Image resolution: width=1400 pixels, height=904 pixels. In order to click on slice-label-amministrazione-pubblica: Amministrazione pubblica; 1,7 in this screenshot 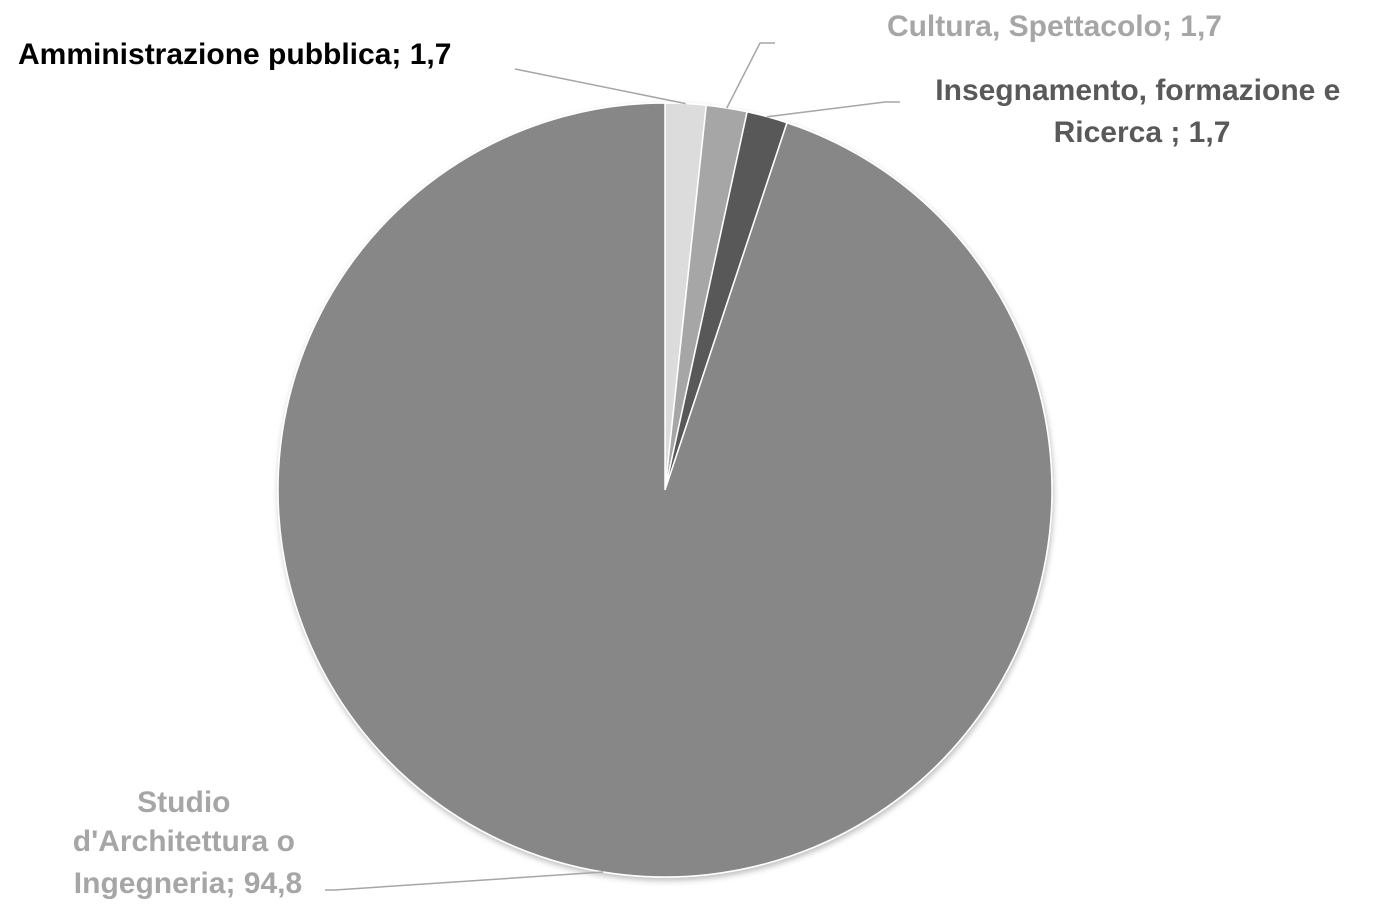, I will do `click(234, 54)`.